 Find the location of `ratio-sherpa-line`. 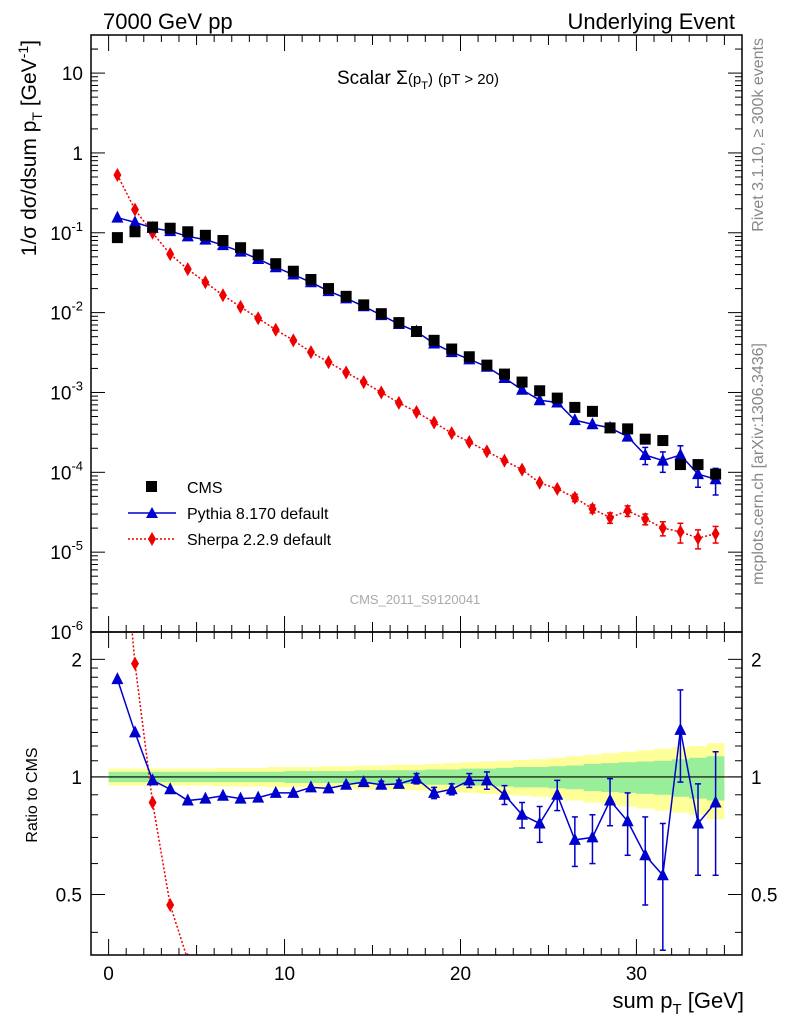

ratio-sherpa-line is located at coordinates (159, 793).